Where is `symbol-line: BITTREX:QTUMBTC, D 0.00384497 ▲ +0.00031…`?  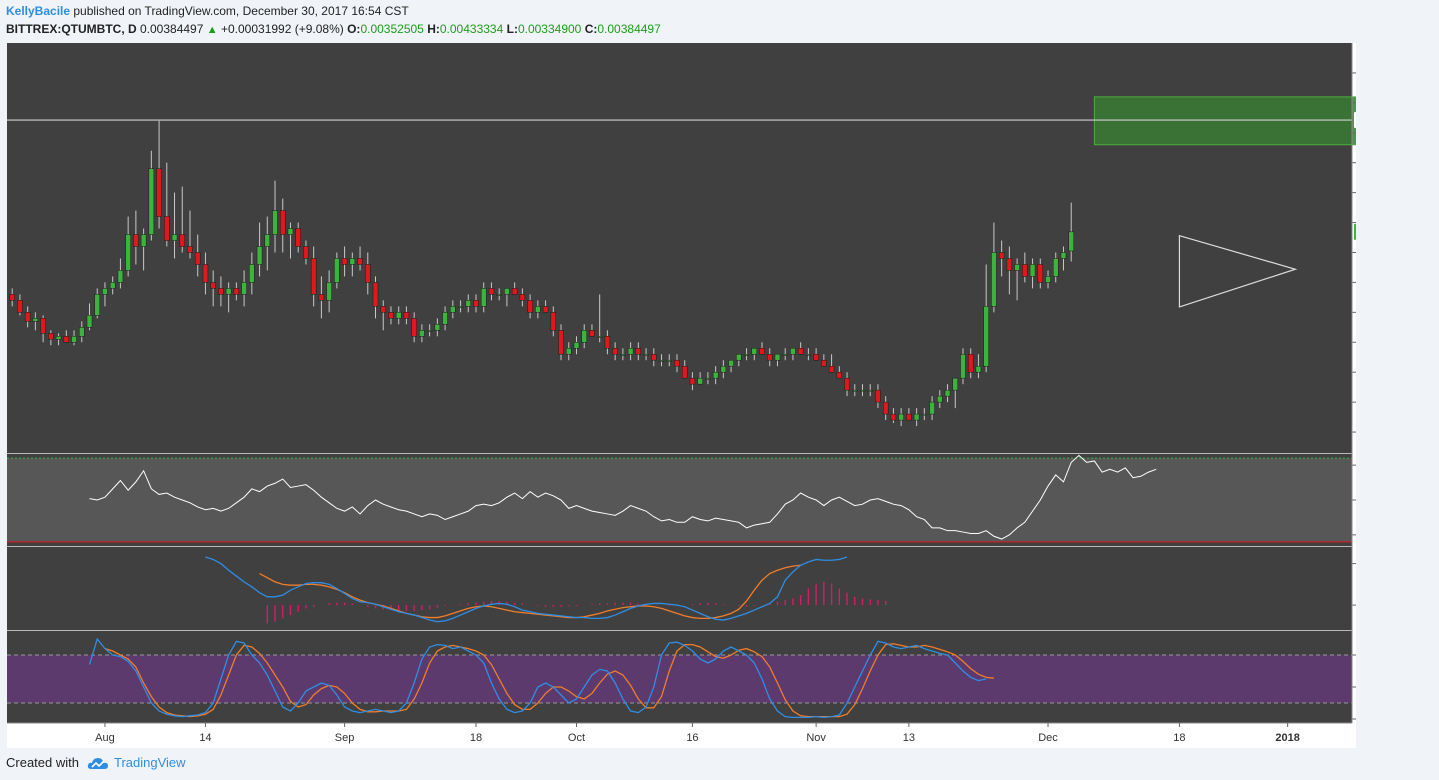 symbol-line: BITTREX:QTUMBTC, D 0.00384497 ▲ +0.00031… is located at coordinates (716, 29).